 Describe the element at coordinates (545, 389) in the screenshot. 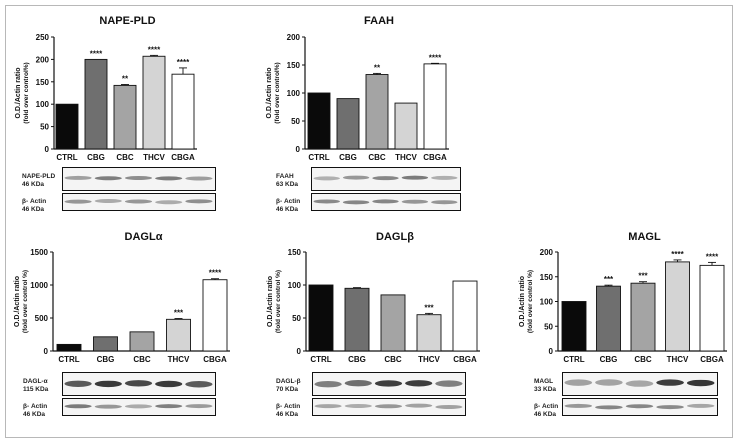

I see `blot-target-kda: 33 KDa` at that location.